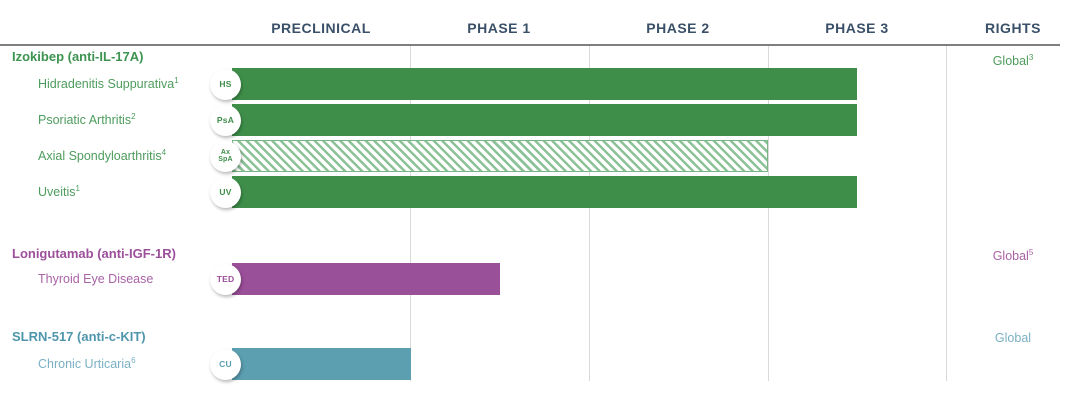  What do you see at coordinates (499, 28) in the screenshot?
I see `column-header-phase-1: PHASE 1` at bounding box center [499, 28].